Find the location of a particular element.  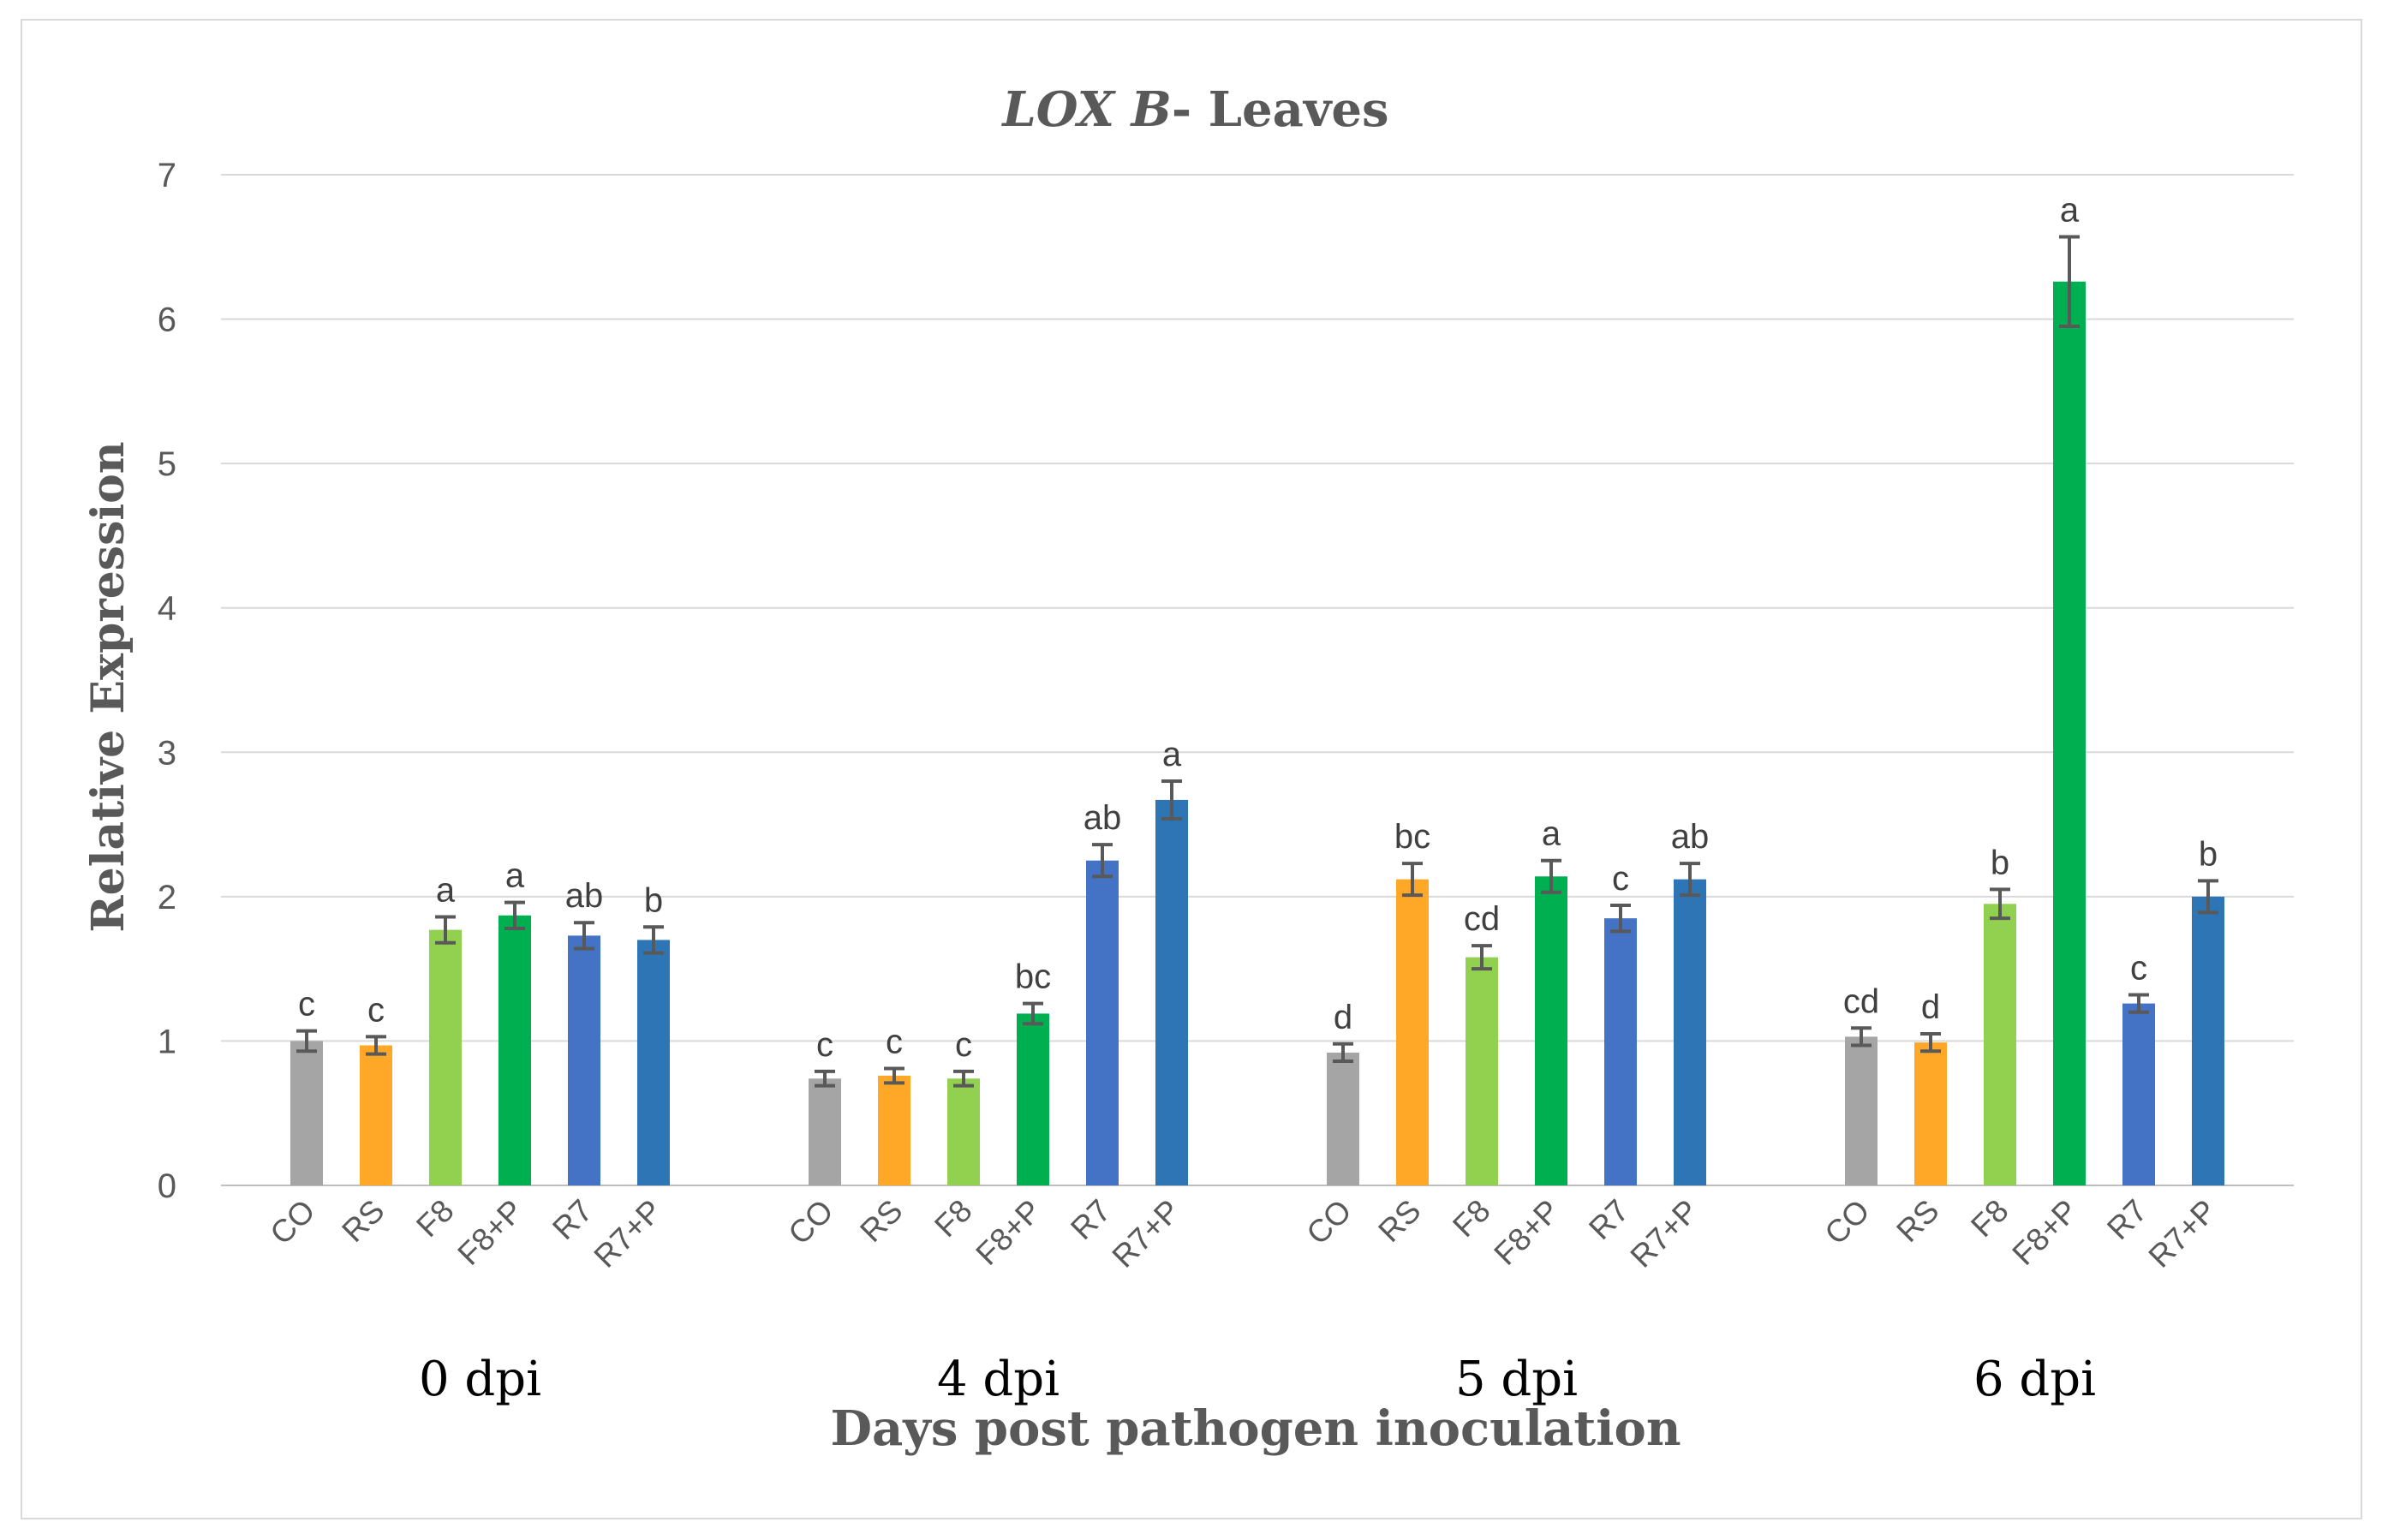

bar-6dpi-F8-plus-P is located at coordinates (2069, 733).